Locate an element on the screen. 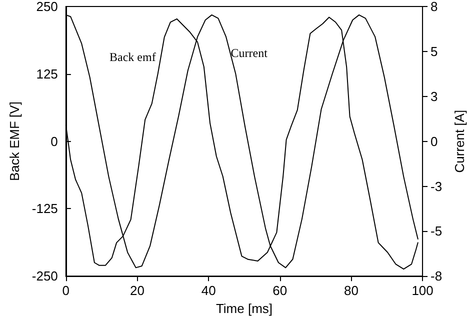  y2-tick-label: 8 is located at coordinates (434, 7).